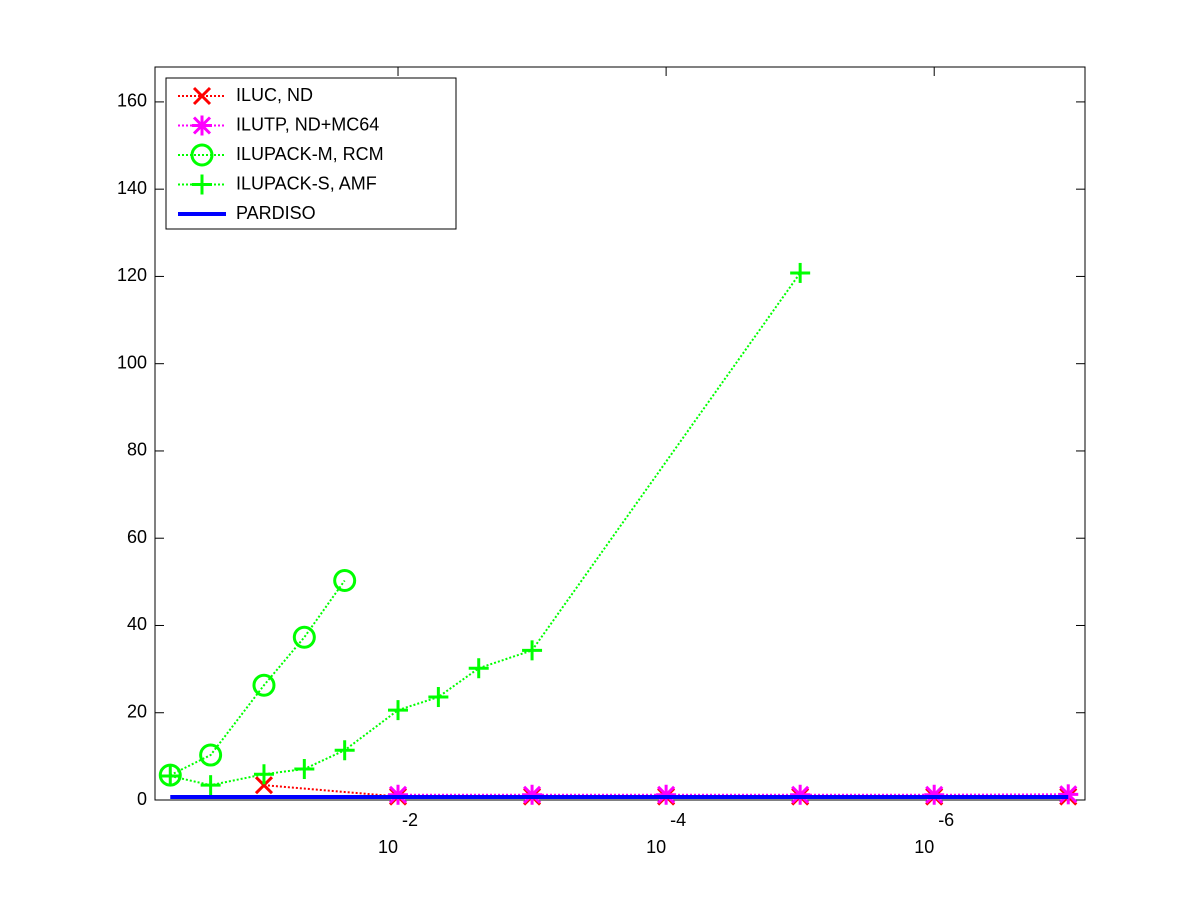  I want to click on x-tick-exponent: -6, so click(946, 820).